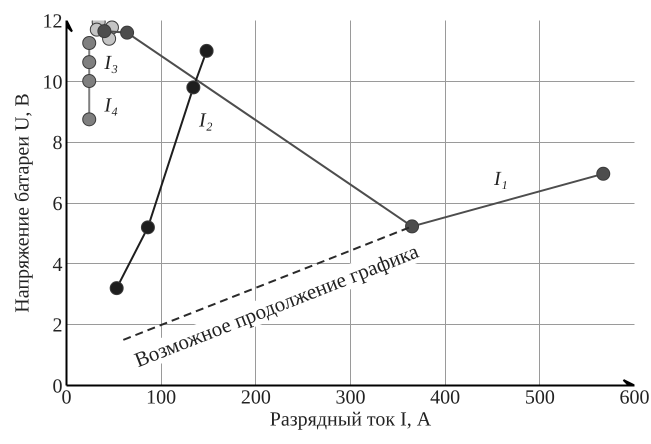 The image size is (651, 444). I want to click on annotation: I₂, so click(205, 120).